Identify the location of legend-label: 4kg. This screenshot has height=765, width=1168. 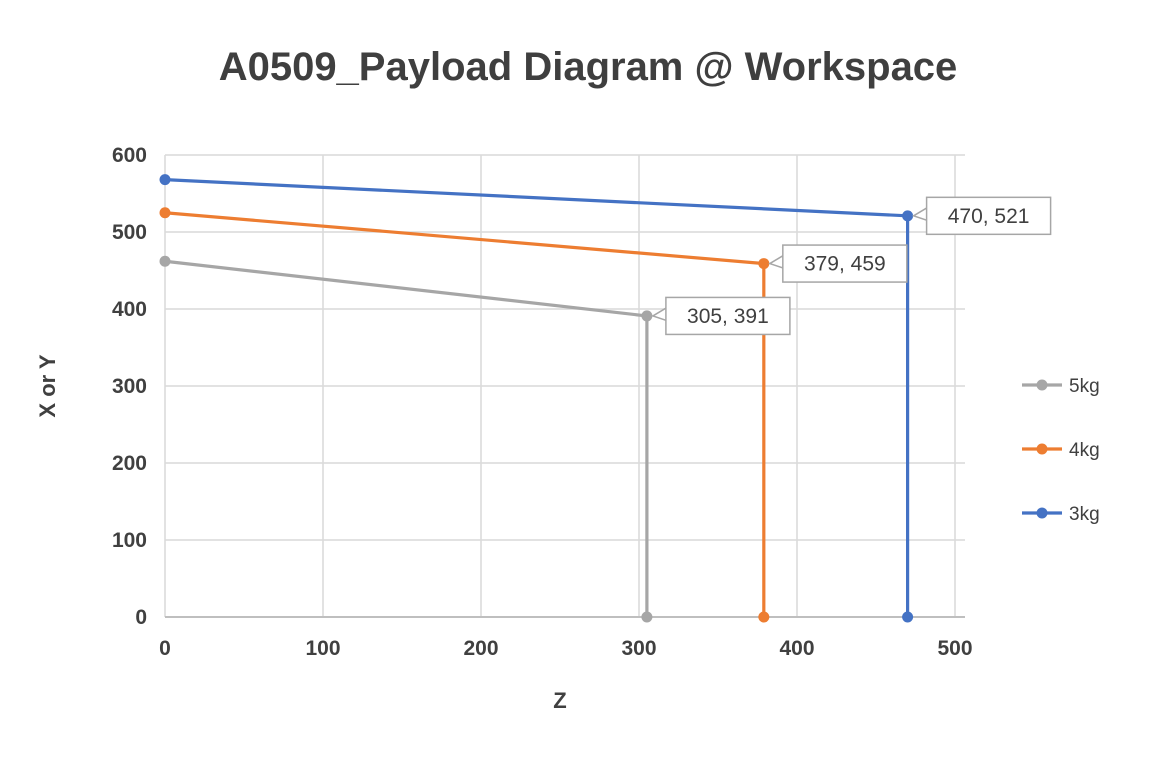
(1084, 450).